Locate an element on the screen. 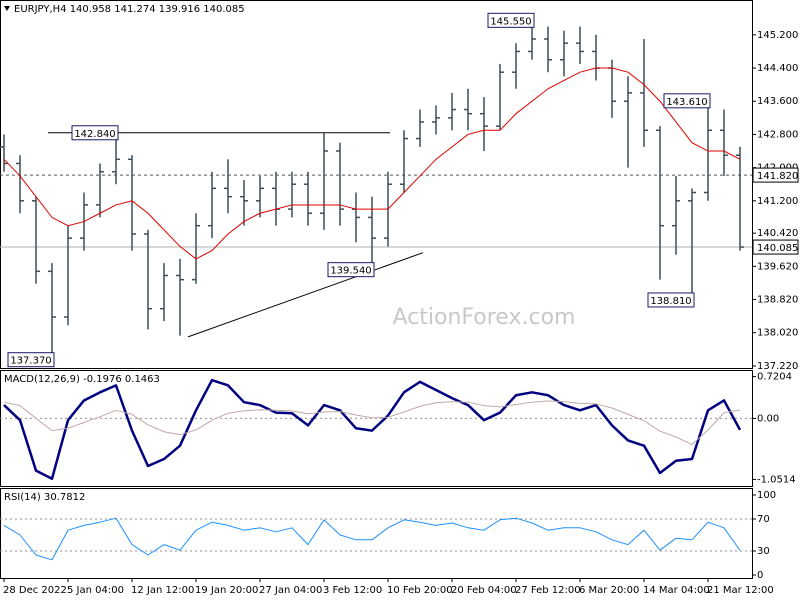 The image size is (800, 600). y-tick-label: -1.0514 is located at coordinates (776, 479).